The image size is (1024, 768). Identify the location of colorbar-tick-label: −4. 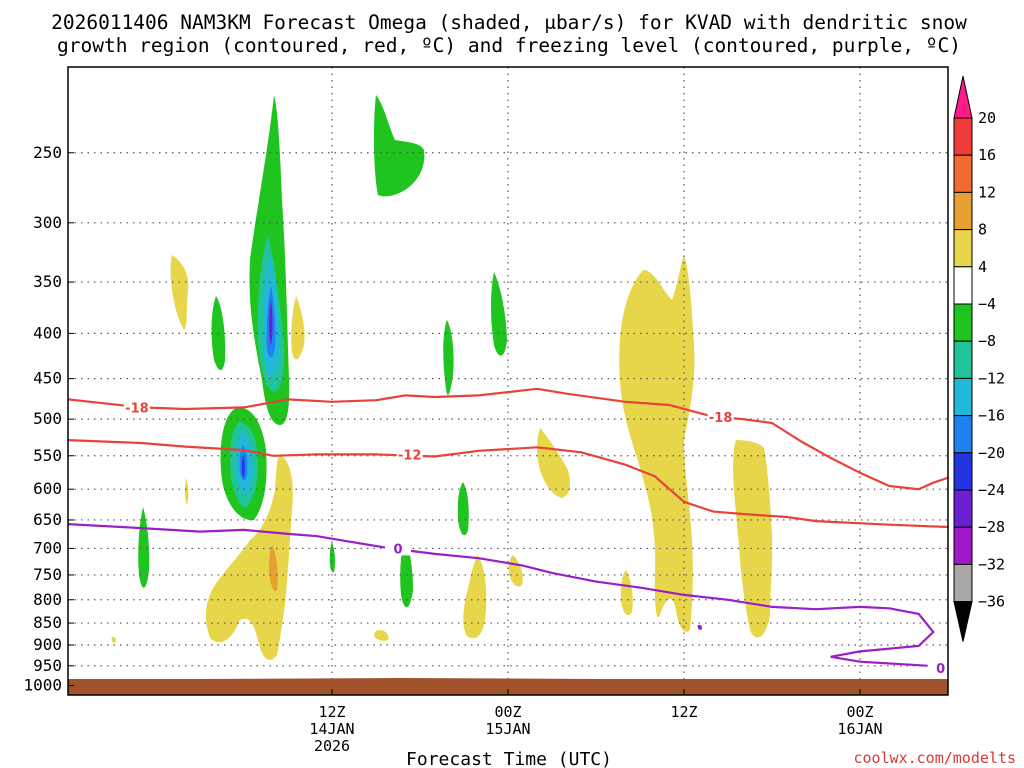
(987, 304).